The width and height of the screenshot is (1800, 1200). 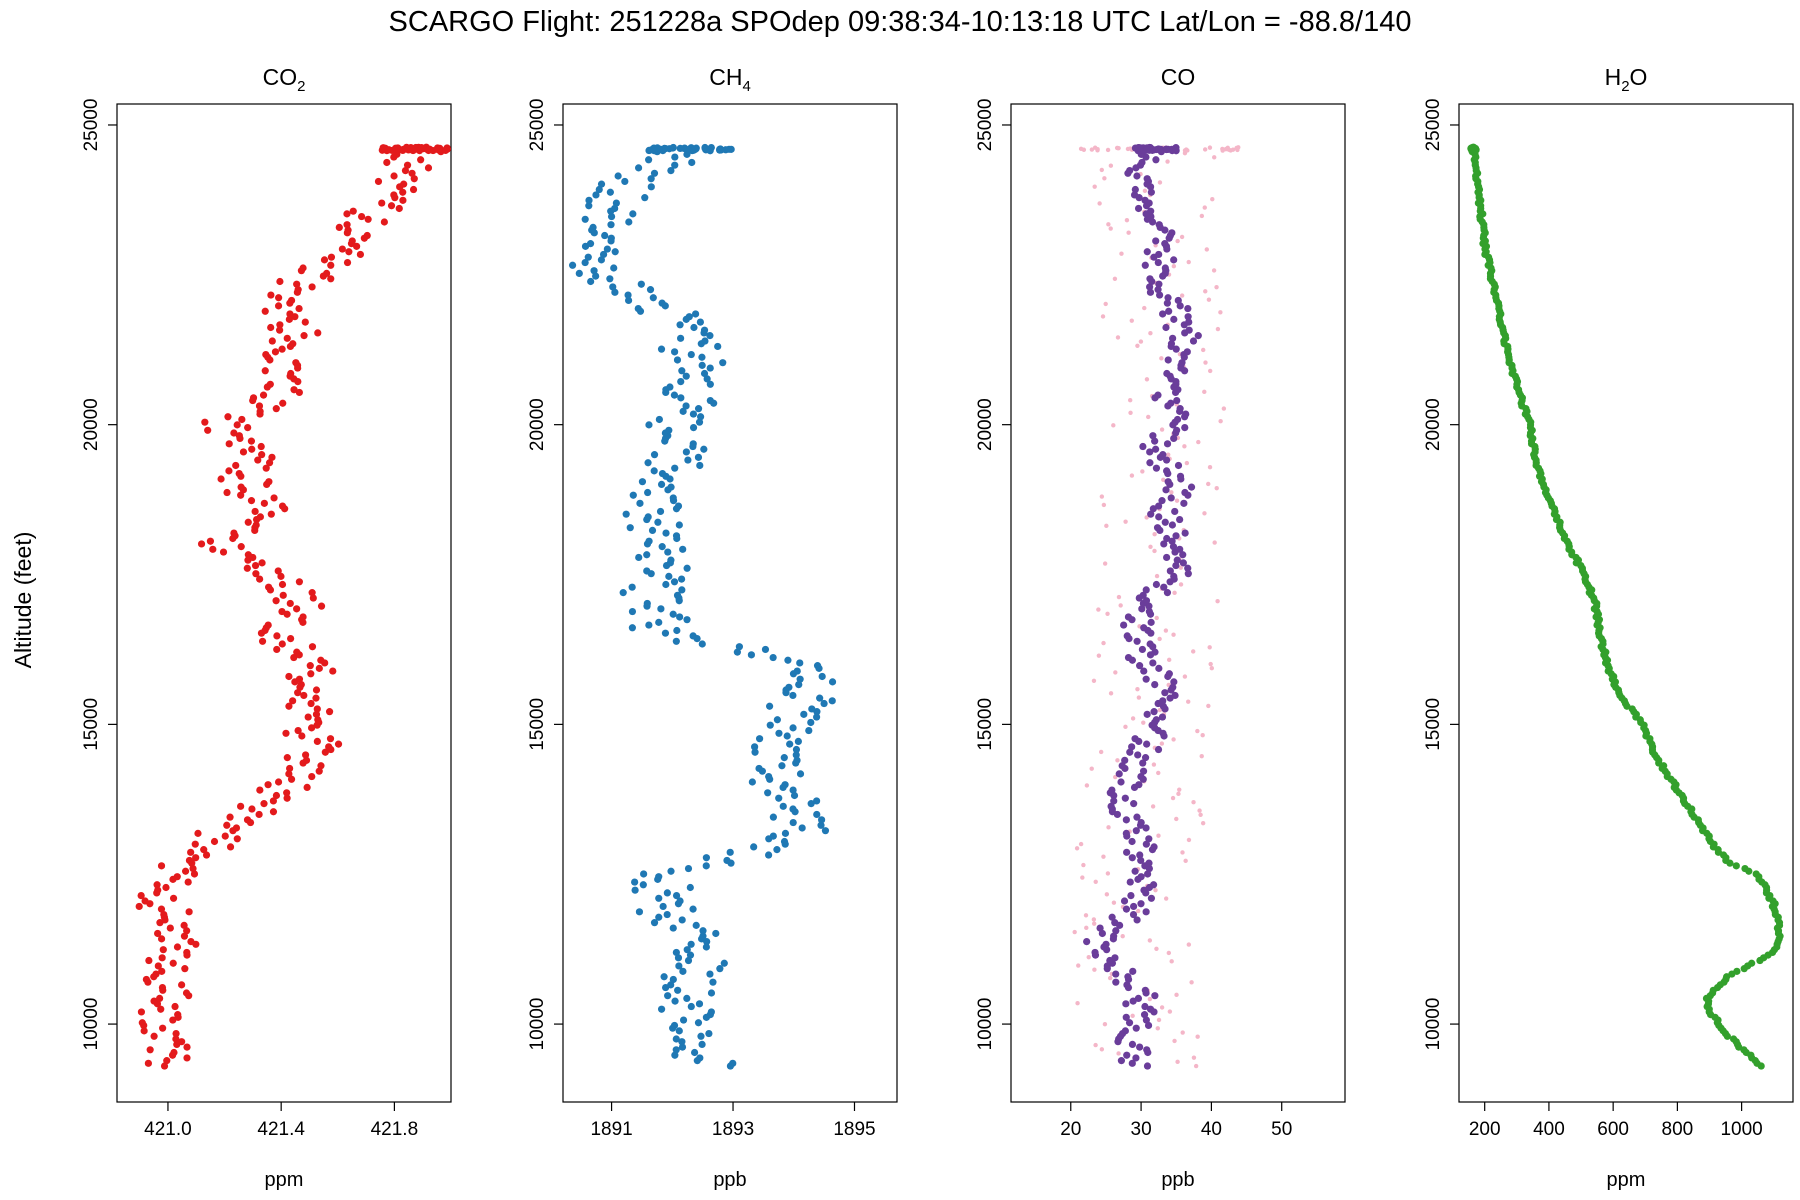 What do you see at coordinates (725, 77) in the screenshot?
I see `panel-title-main: CH` at bounding box center [725, 77].